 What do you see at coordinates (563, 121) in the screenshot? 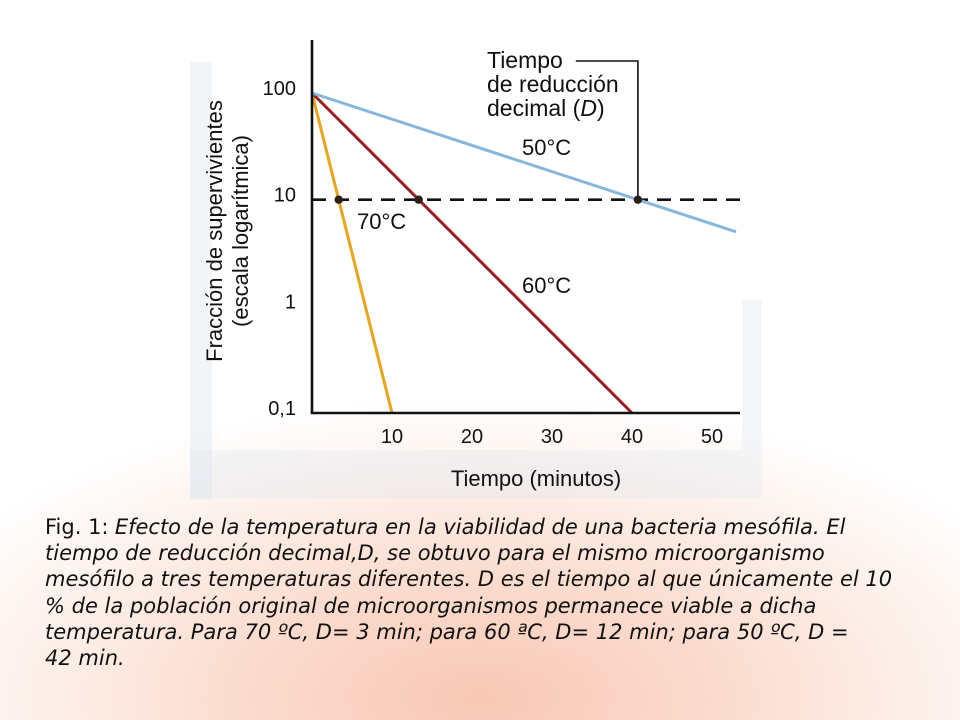
I see `annotation: Tiempo de reducción decimal (D)` at bounding box center [563, 121].